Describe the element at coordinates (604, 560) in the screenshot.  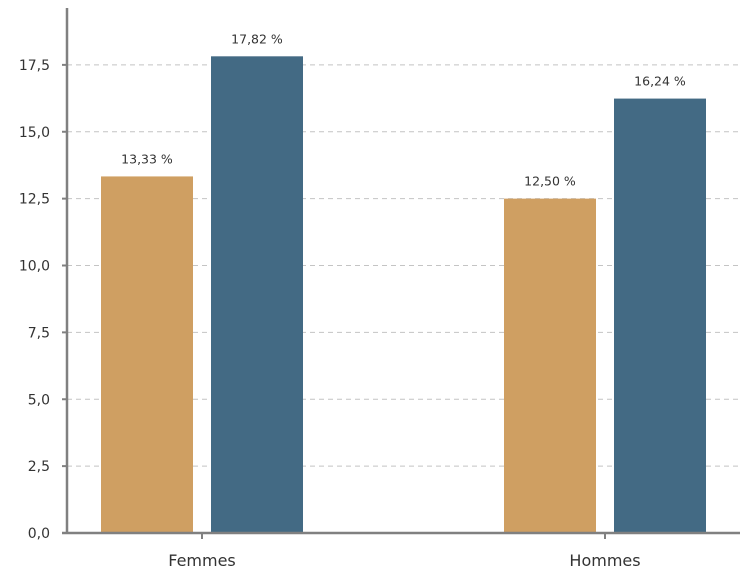
I see `x-tick-label: Hommes` at that location.